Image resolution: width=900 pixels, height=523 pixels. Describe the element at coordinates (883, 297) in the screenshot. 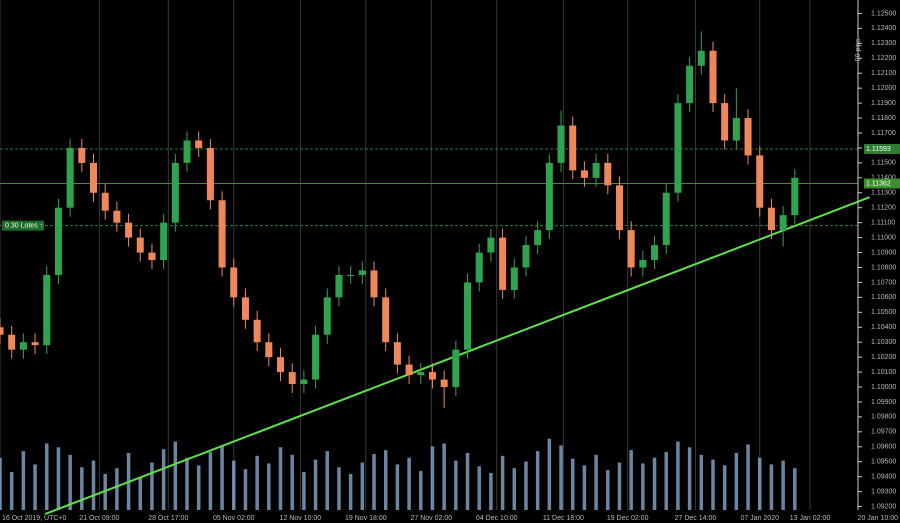

I see `y-tick-label: 1.10600` at that location.